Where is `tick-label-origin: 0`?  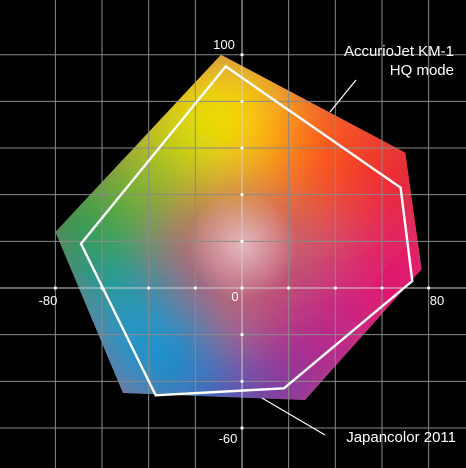
tick-label-origin: 0 is located at coordinates (234, 296).